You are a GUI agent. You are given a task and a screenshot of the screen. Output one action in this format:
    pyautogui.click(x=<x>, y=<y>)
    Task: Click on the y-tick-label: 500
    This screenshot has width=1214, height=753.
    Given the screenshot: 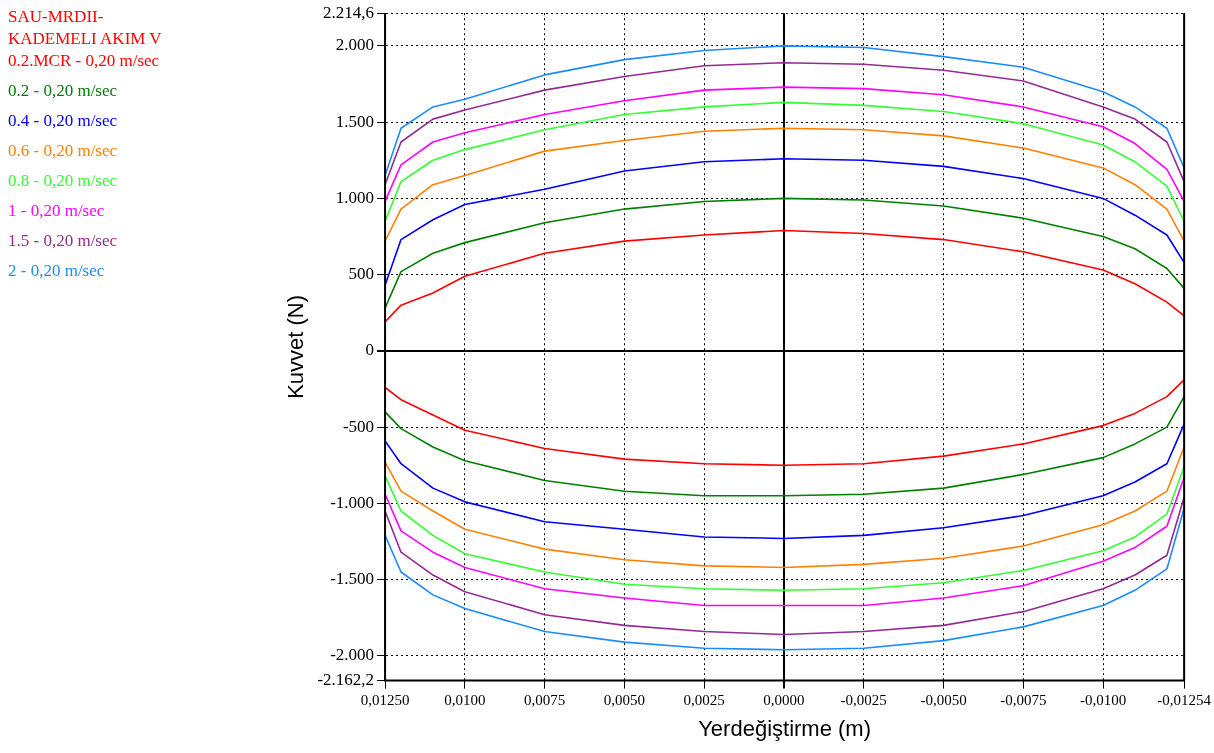 What is the action you would take?
    pyautogui.click(x=361, y=274)
    